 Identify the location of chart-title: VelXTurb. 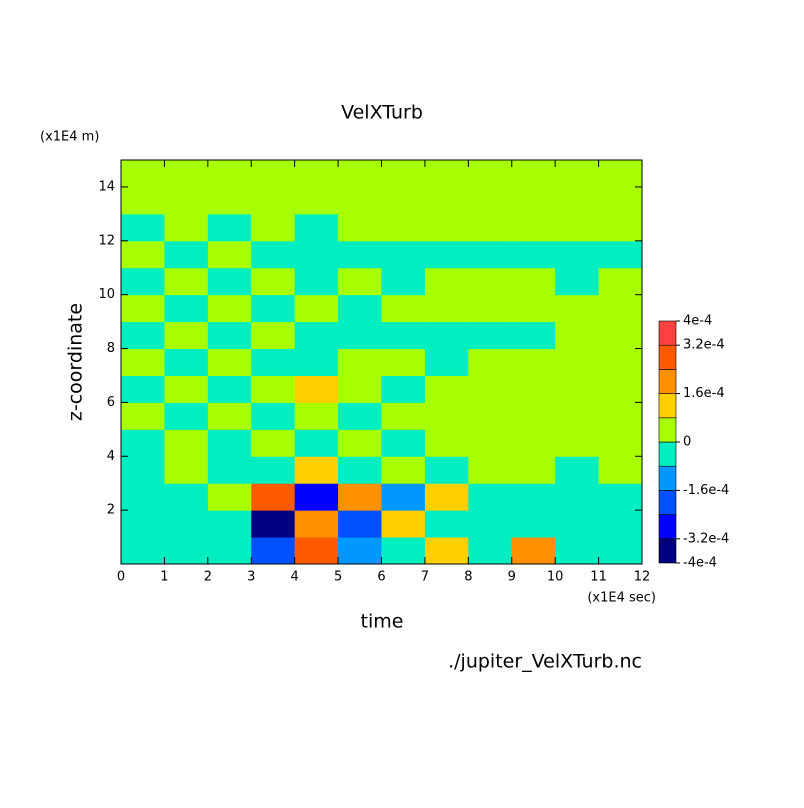
(382, 113).